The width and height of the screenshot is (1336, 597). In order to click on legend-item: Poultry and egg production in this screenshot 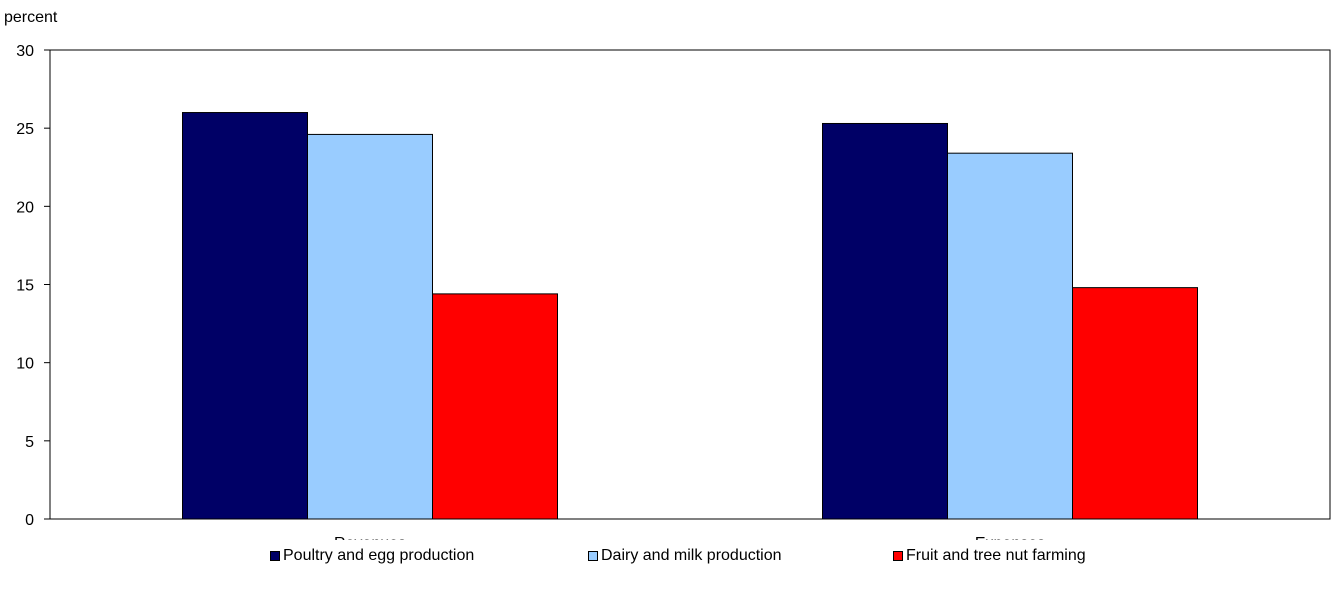, I will do `click(372, 556)`.